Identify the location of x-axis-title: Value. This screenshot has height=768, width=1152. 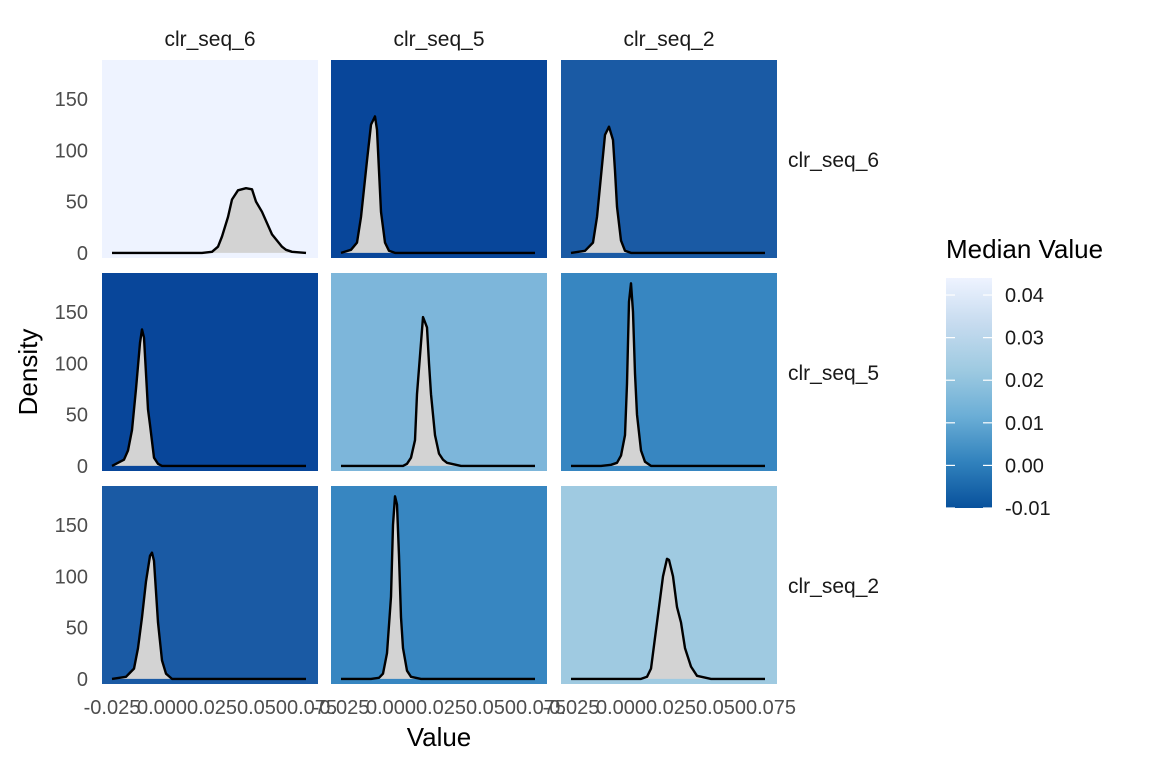
(439, 737).